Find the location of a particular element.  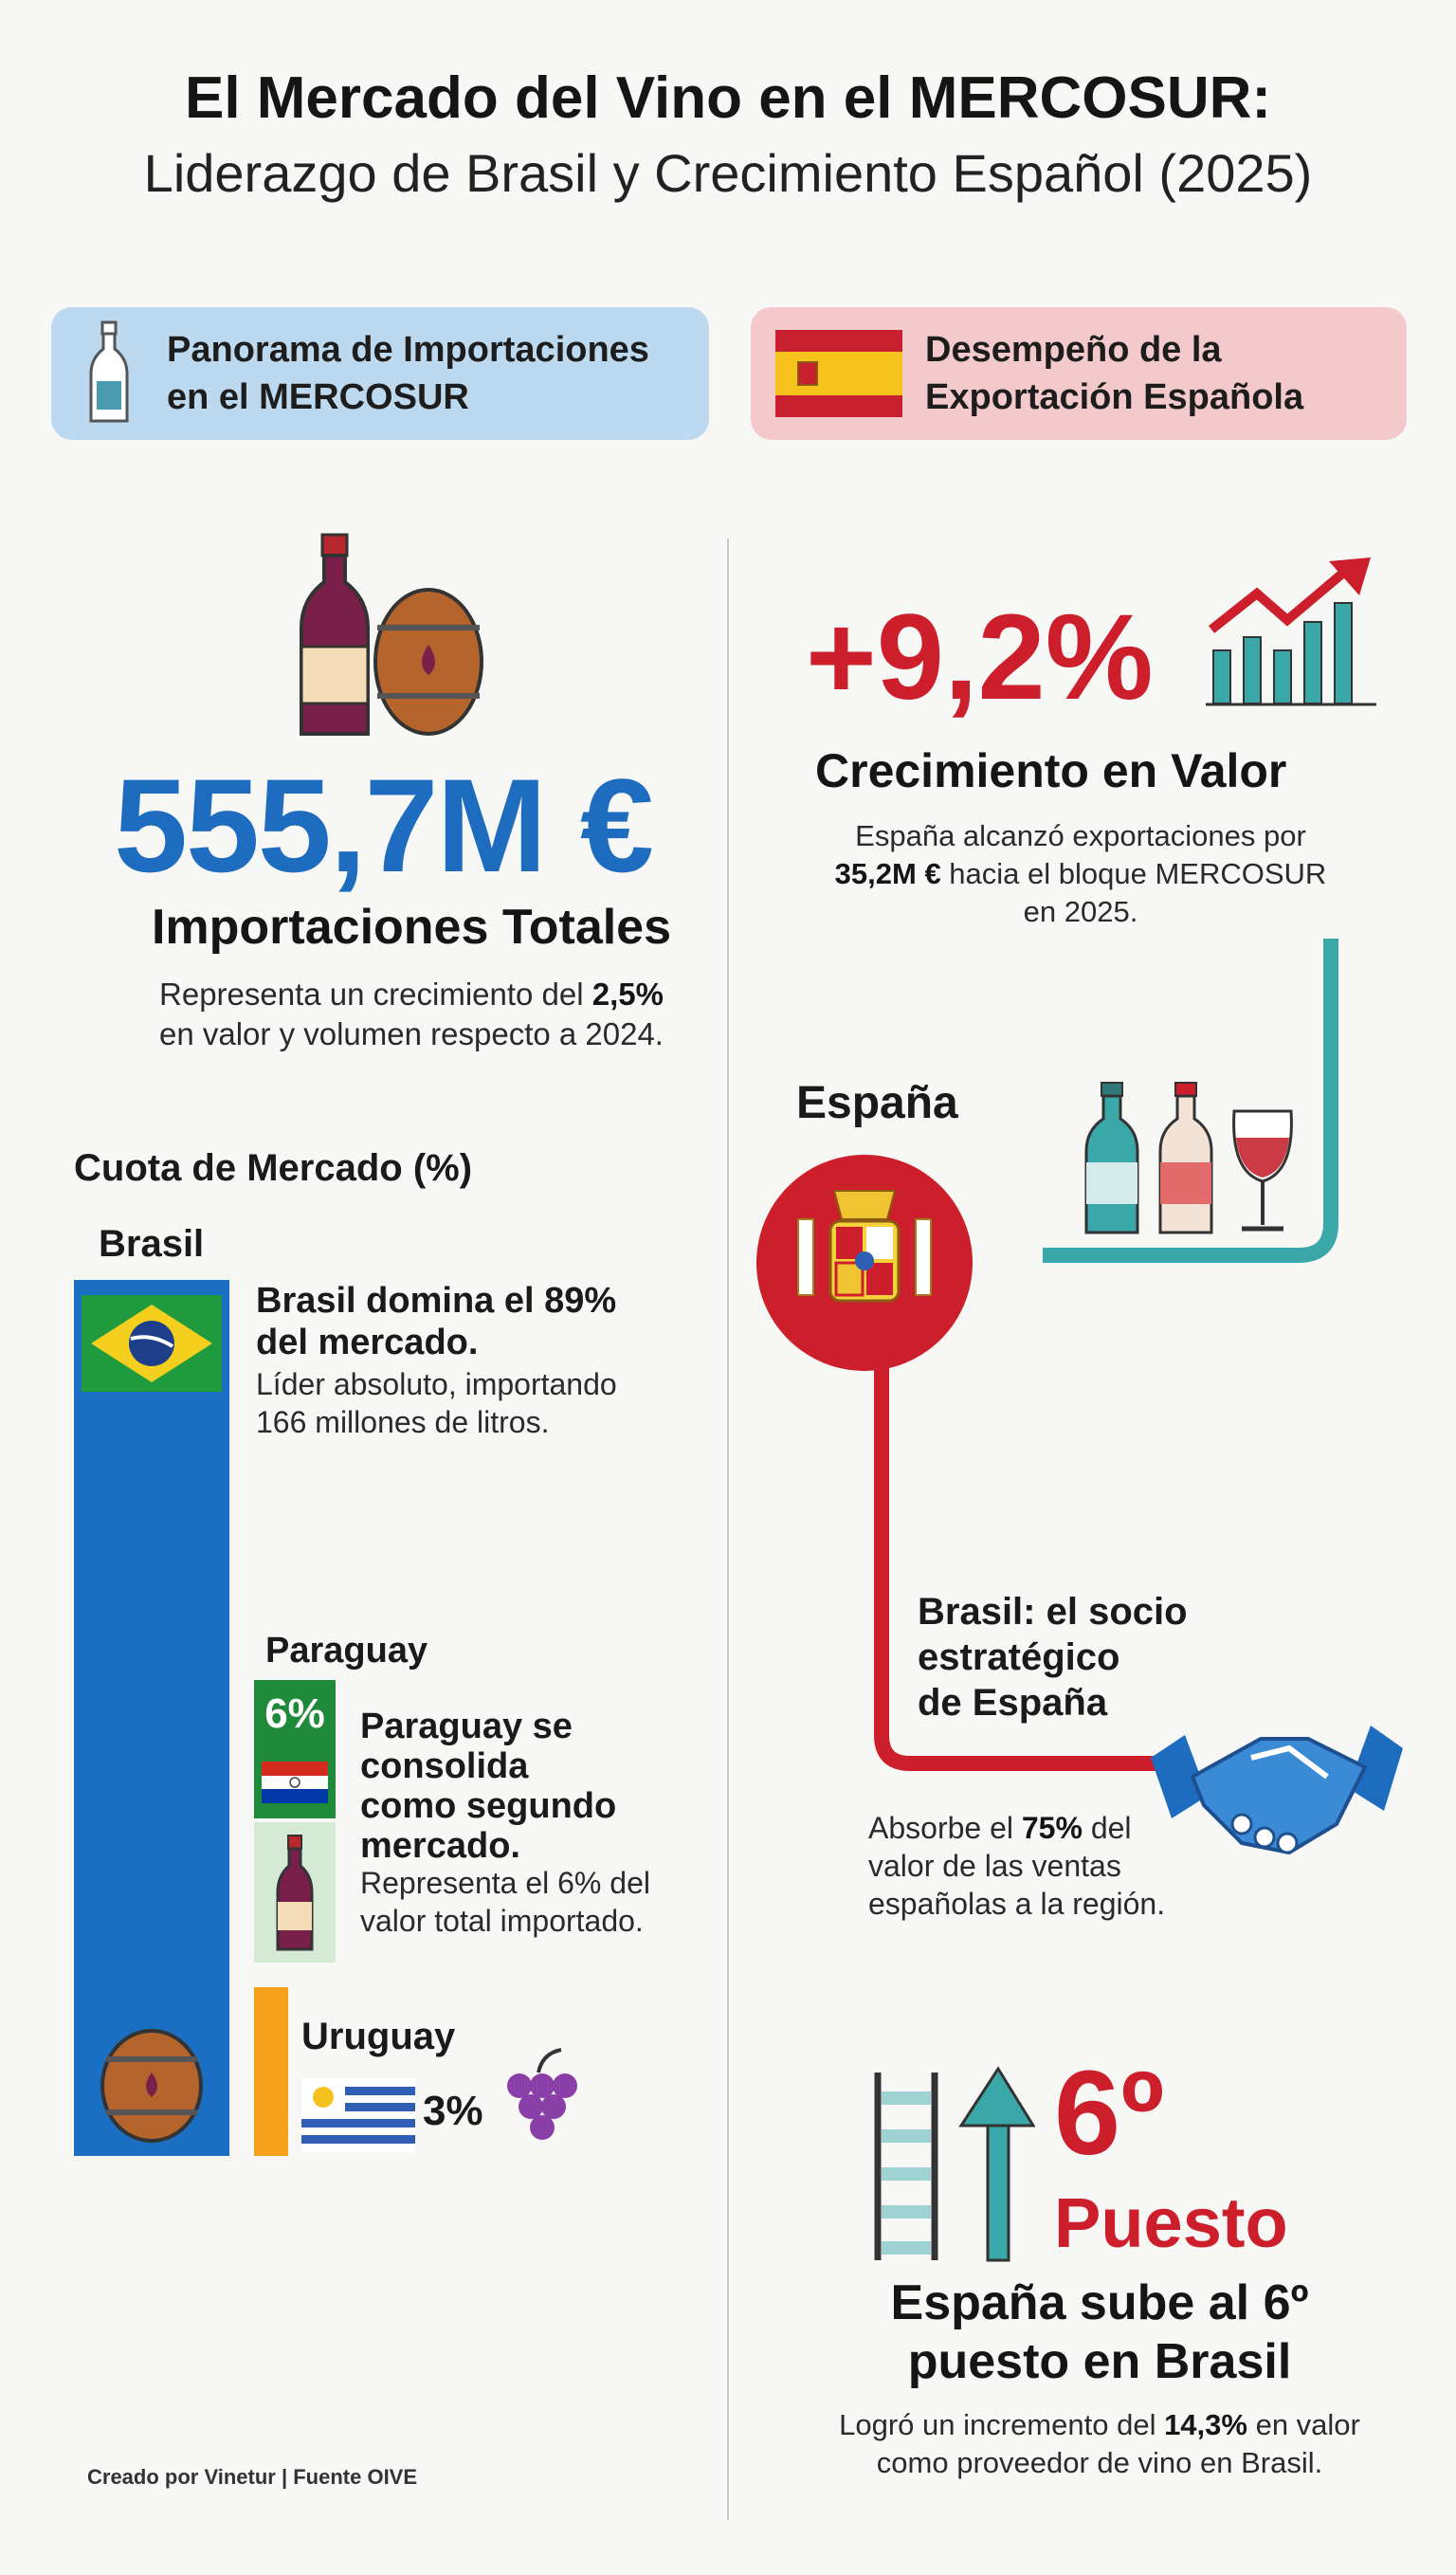

exports-section-banner: Desempeño de la Exportación Española is located at coordinates (1079, 373).